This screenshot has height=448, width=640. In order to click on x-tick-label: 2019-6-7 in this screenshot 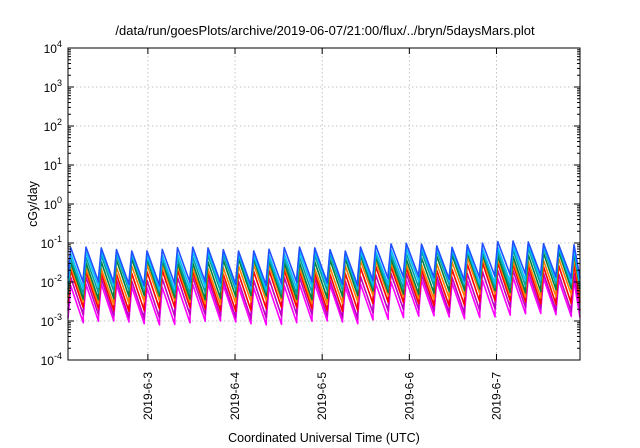, I will do `click(496, 396)`.